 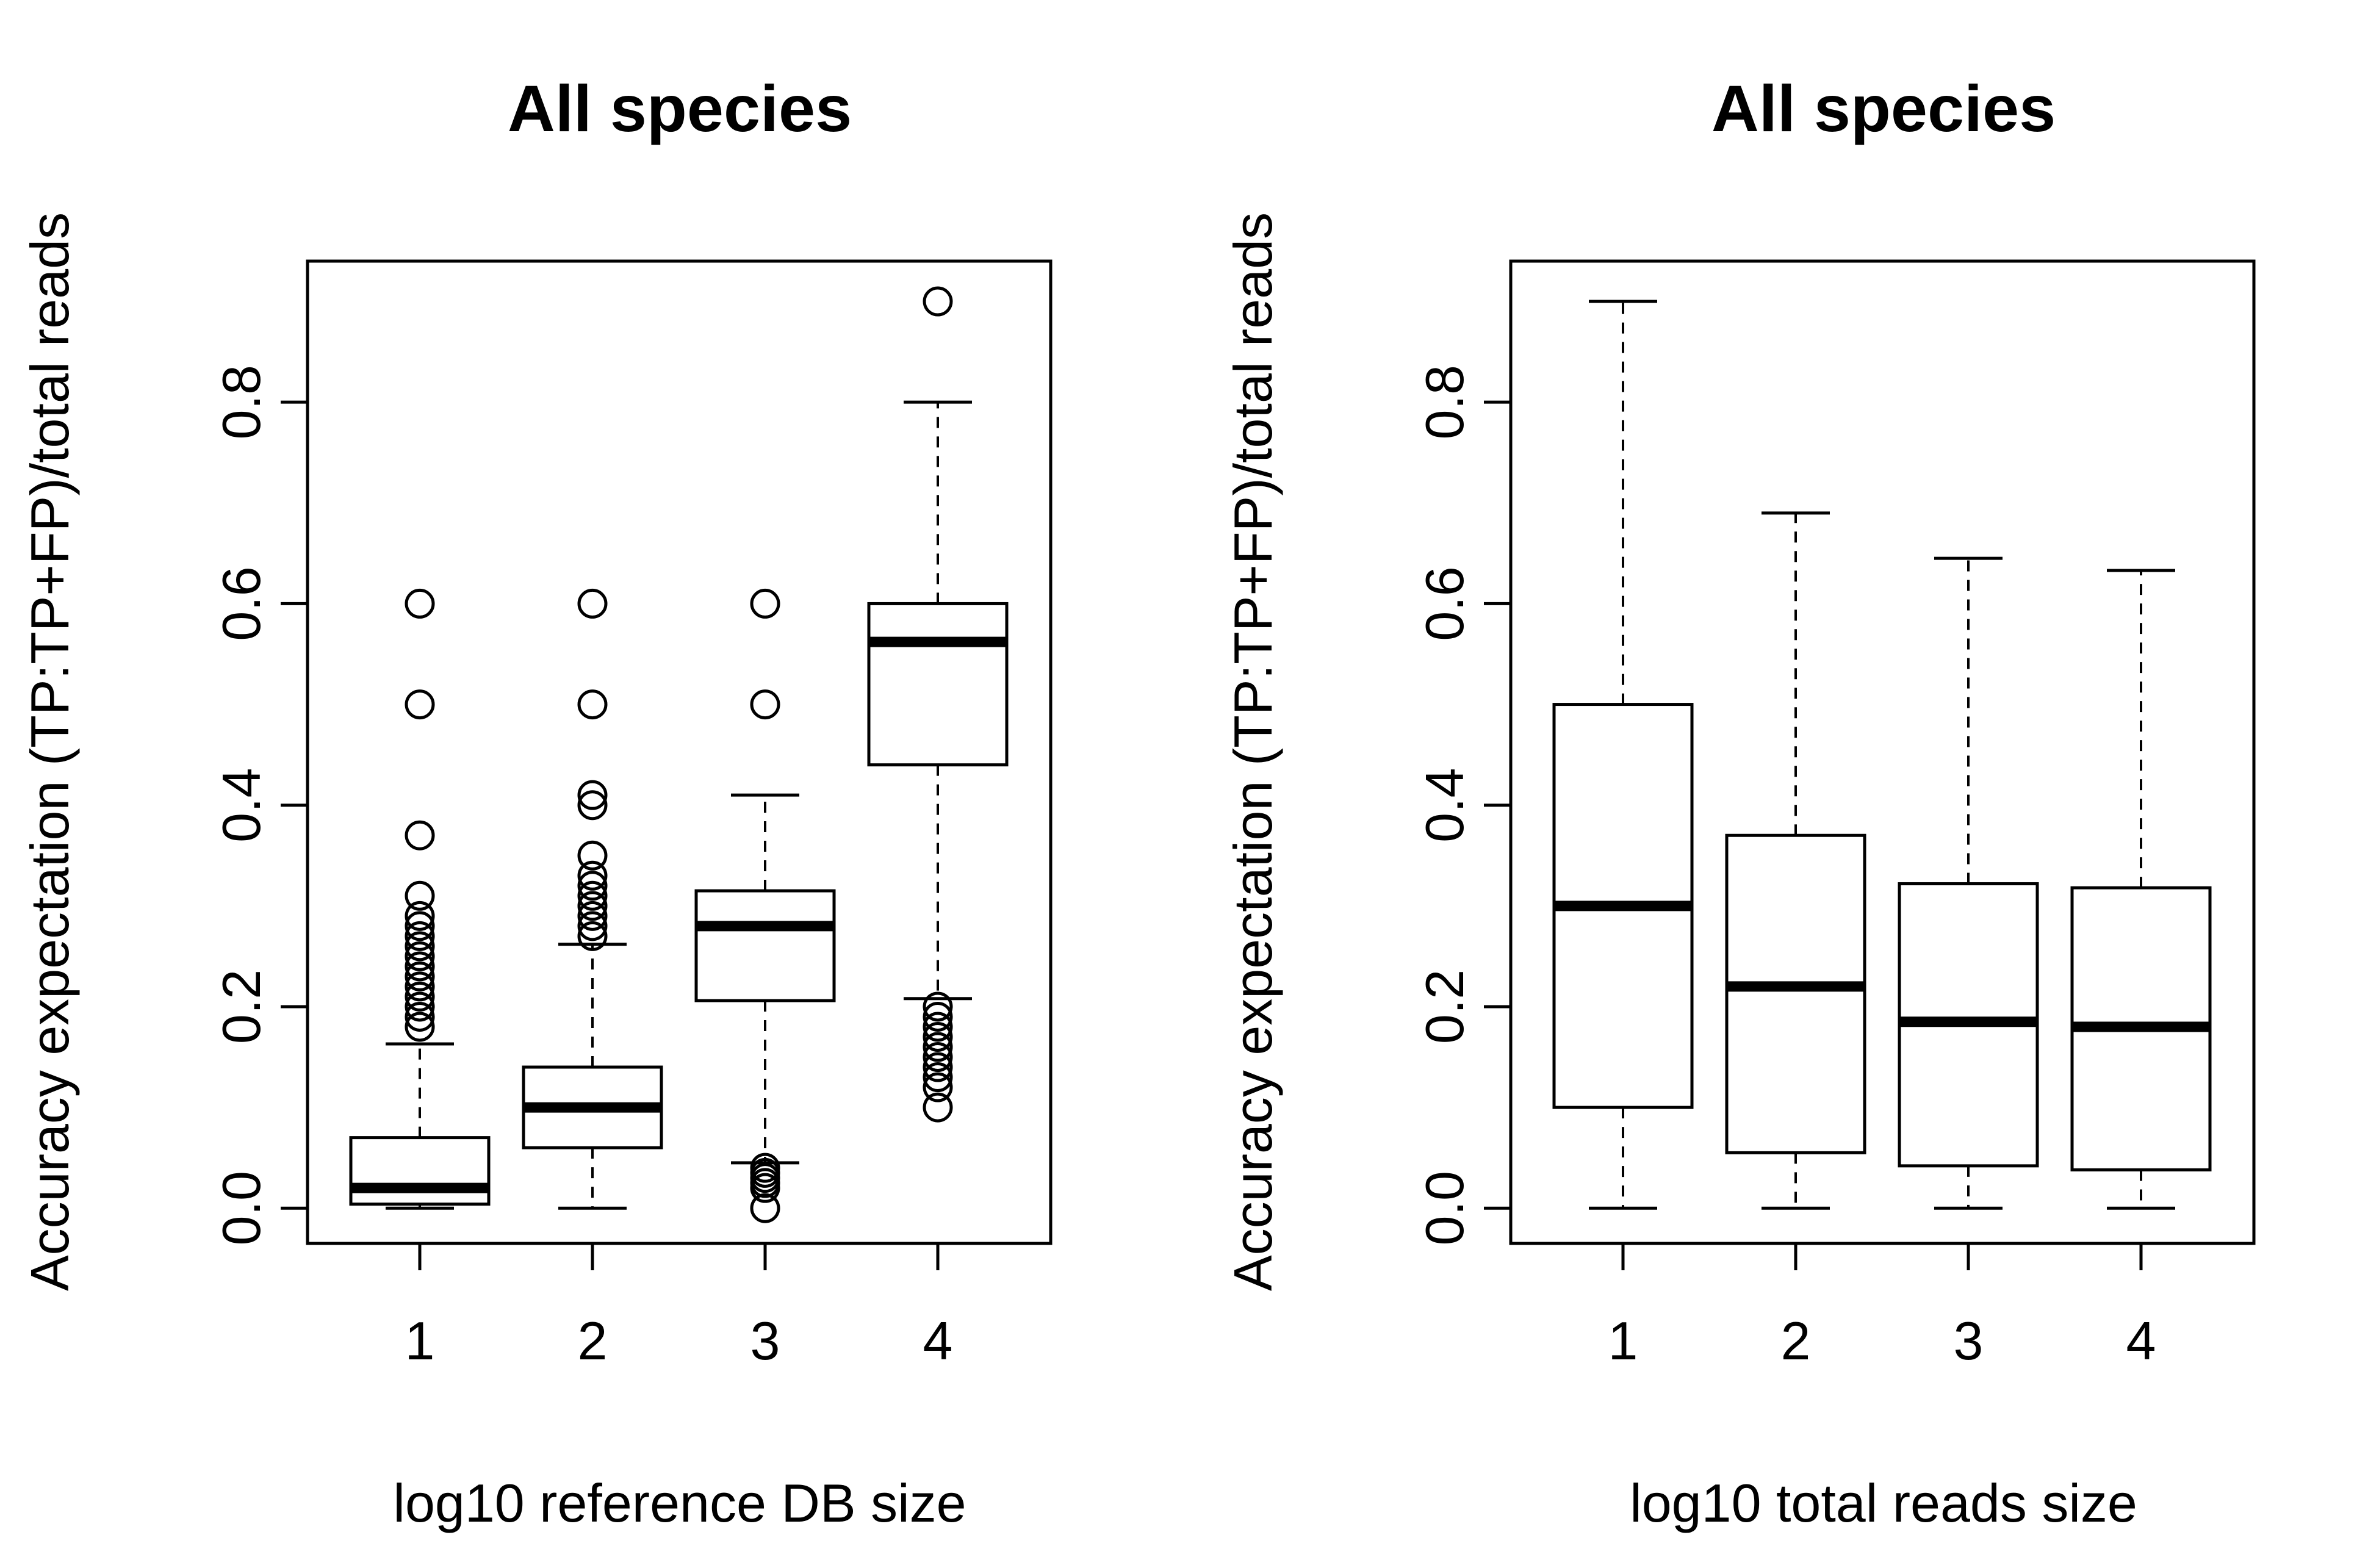 I want to click on panel-1-title: All species, so click(x=680, y=108).